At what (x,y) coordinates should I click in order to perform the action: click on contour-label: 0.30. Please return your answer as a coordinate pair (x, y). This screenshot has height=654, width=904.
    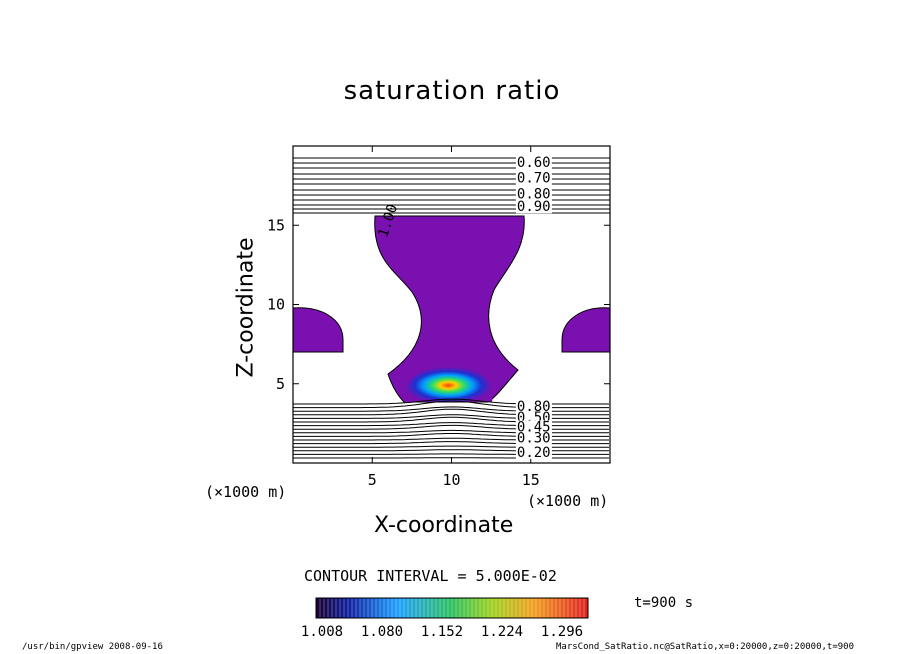
    Looking at the image, I should click on (534, 439).